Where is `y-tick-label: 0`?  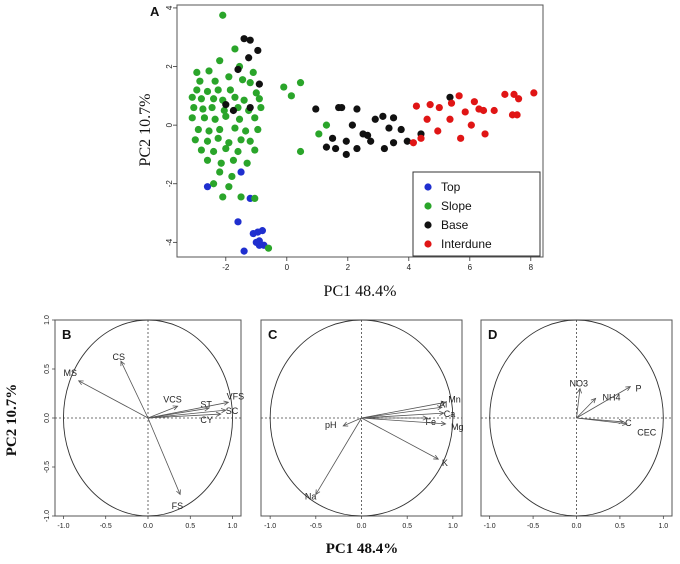
y-tick-label: 0 is located at coordinates (169, 124).